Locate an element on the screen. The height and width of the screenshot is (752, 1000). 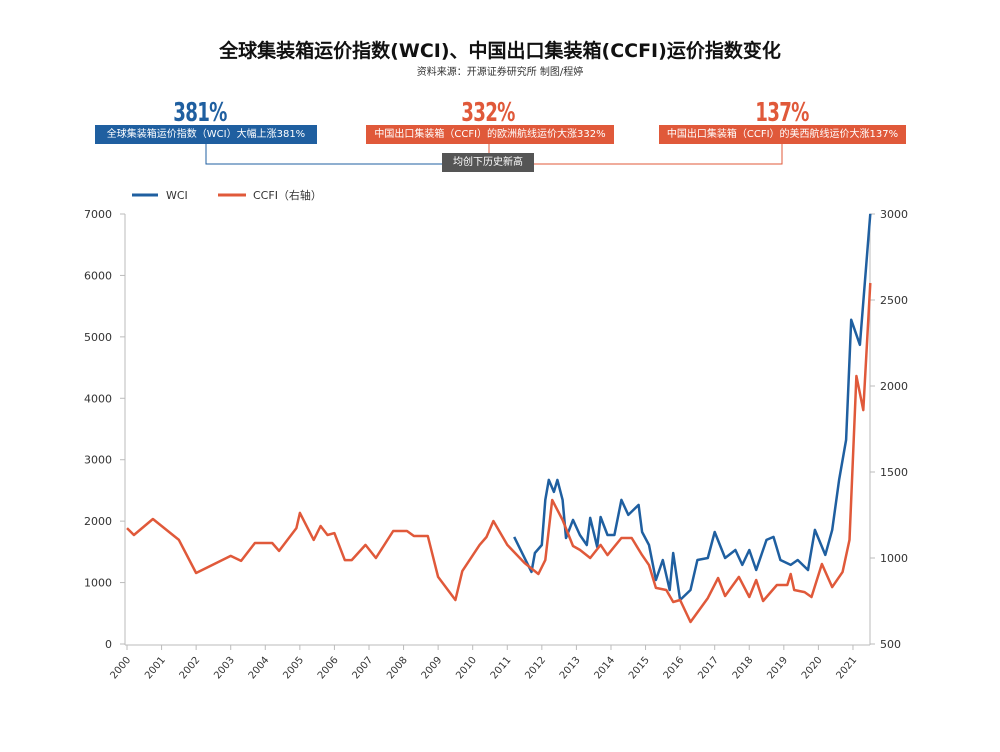
chart-title: 全球集装箱运价指数(WCI)、中国出口集装箱(CCFI)运价指数变化 is located at coordinates (500, 51).